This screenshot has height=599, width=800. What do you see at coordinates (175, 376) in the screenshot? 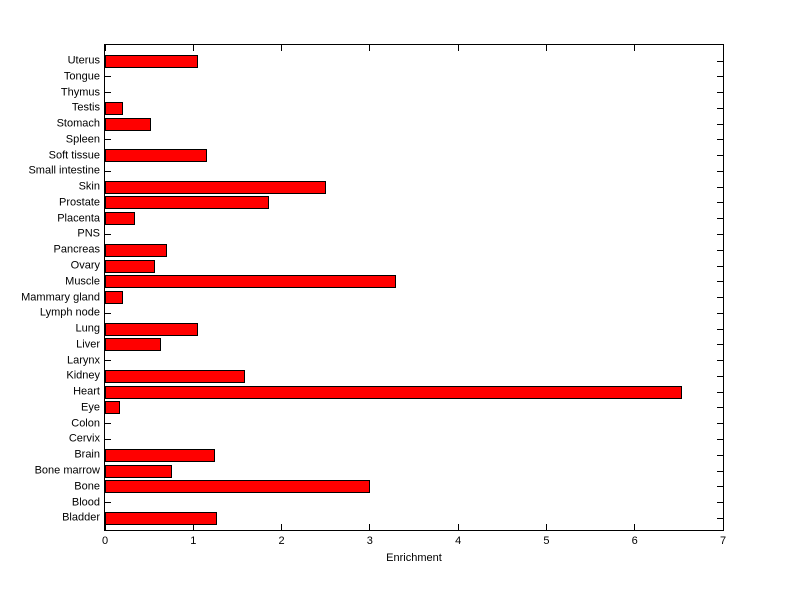
I see `bar-kidney` at bounding box center [175, 376].